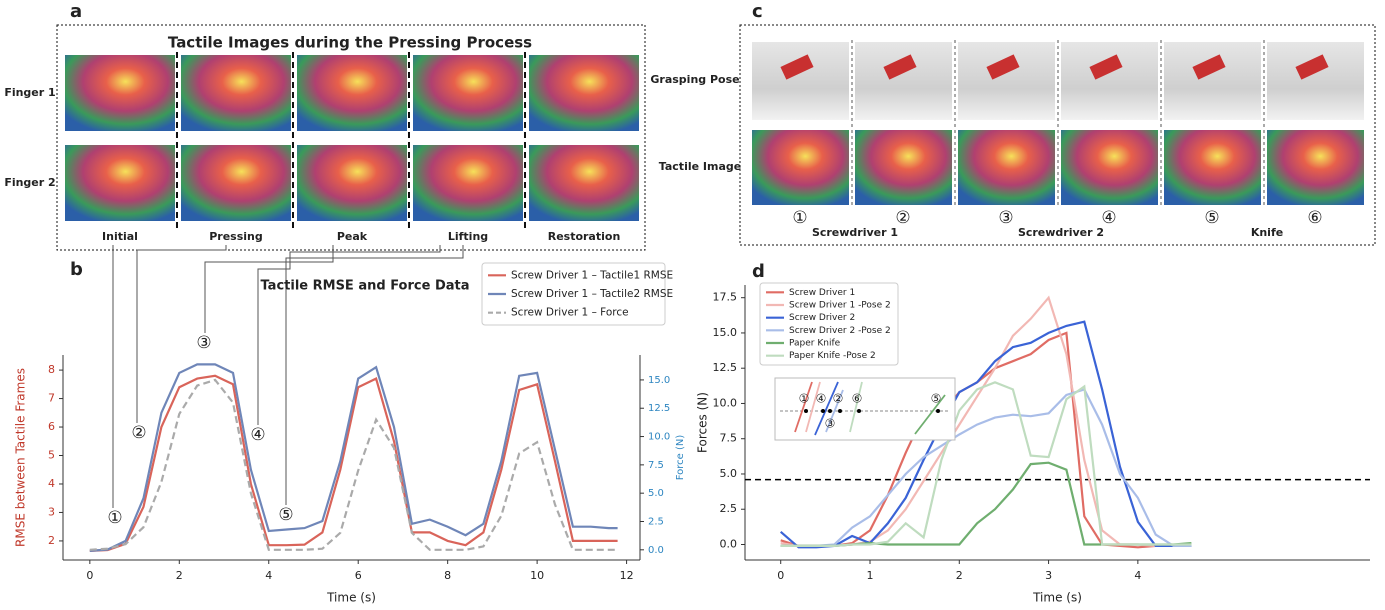  I want to click on y-axis-label: RMSE between Tactile Frames, so click(21, 457).